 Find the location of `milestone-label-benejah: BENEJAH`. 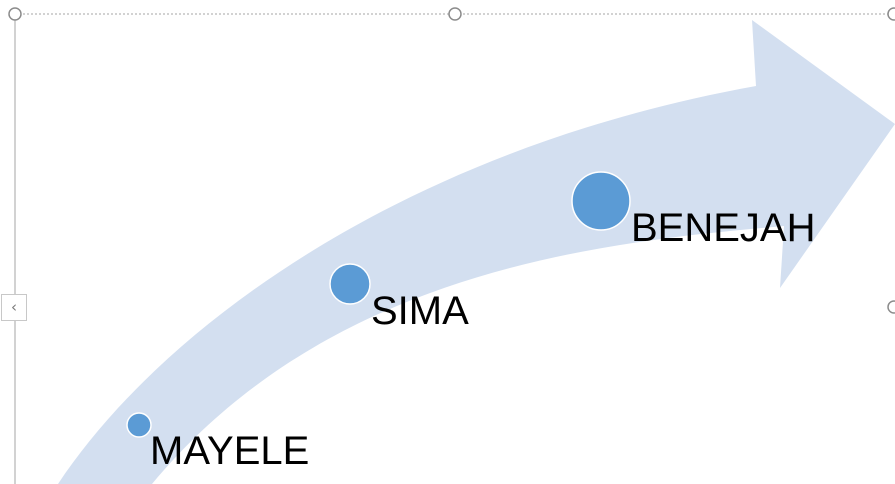

milestone-label-benejah: BENEJAH is located at coordinates (723, 228).